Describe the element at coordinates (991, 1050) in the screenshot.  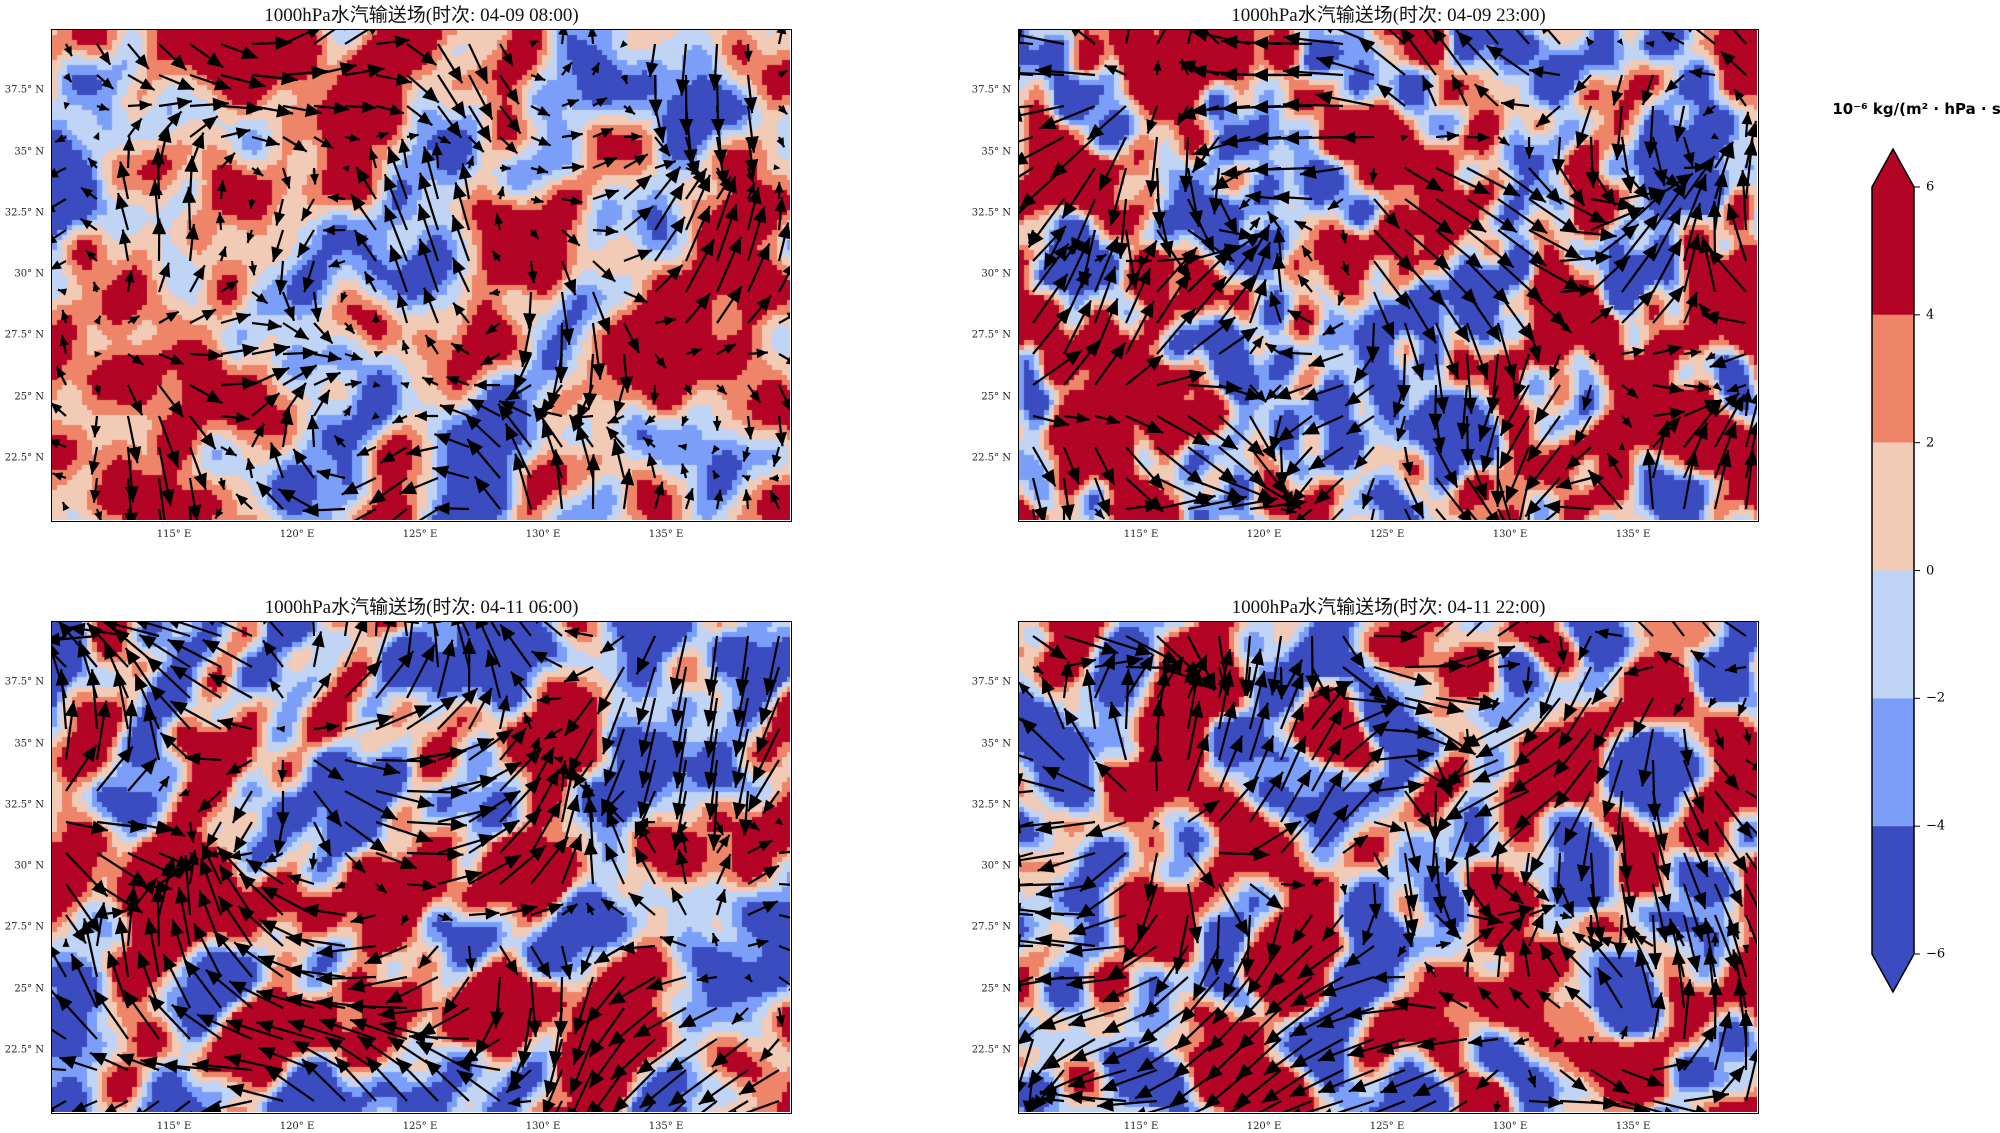
I see `y-tick-label: 22.5° N` at that location.